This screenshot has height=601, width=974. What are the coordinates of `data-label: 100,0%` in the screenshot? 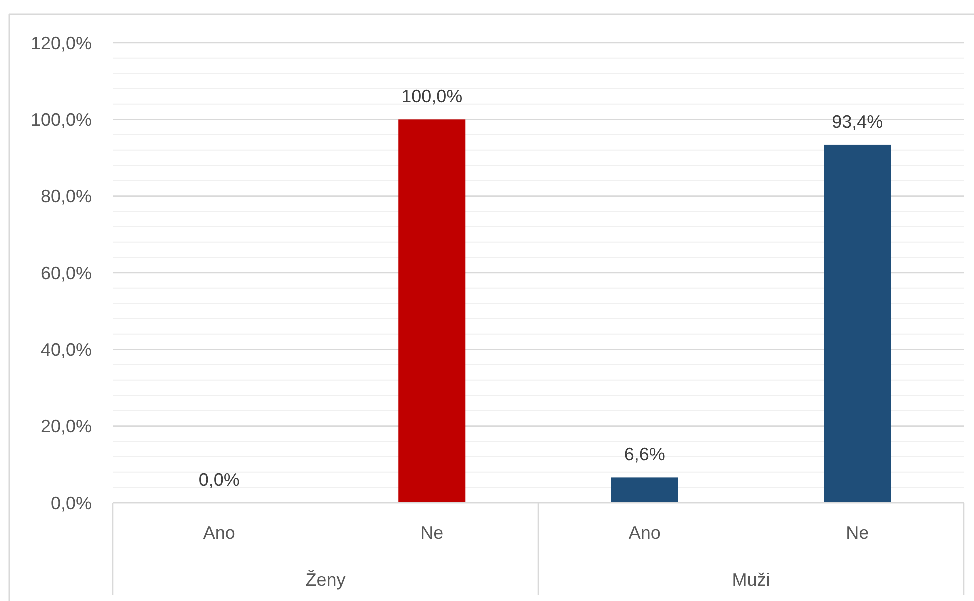 It's located at (432, 96).